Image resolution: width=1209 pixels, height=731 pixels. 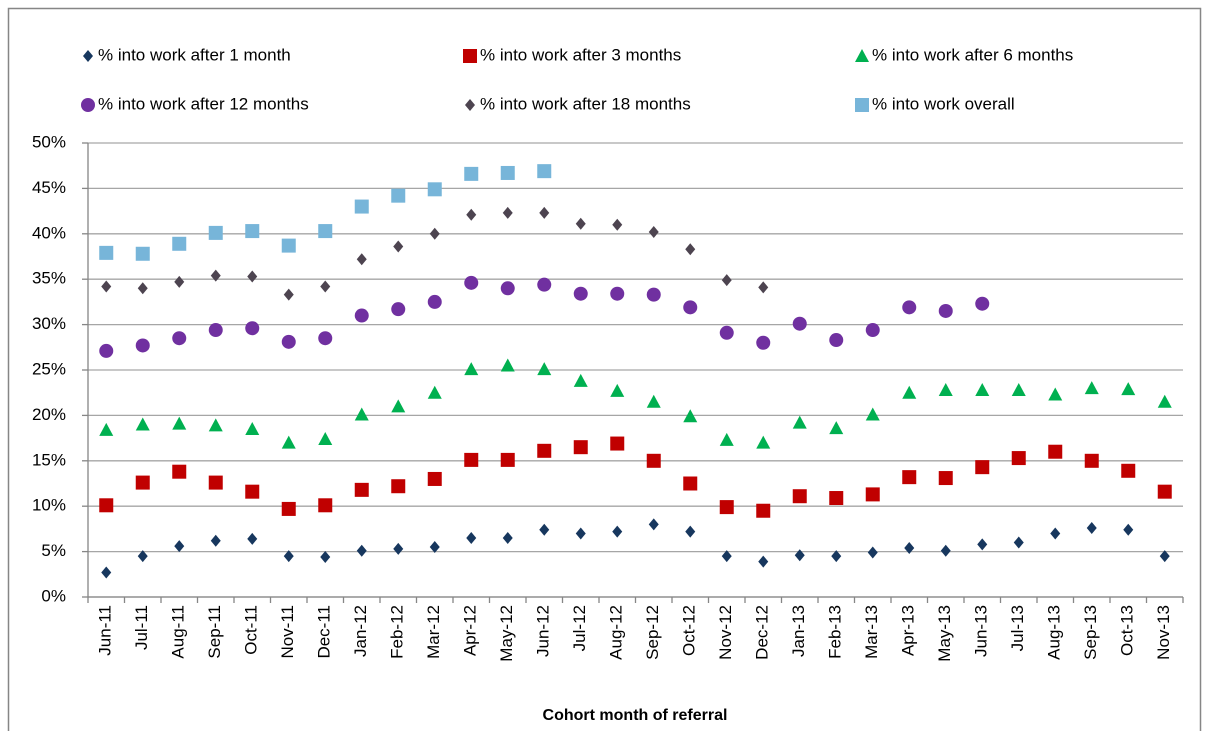 I want to click on legend-label: % into work after 1 month, so click(x=194, y=54).